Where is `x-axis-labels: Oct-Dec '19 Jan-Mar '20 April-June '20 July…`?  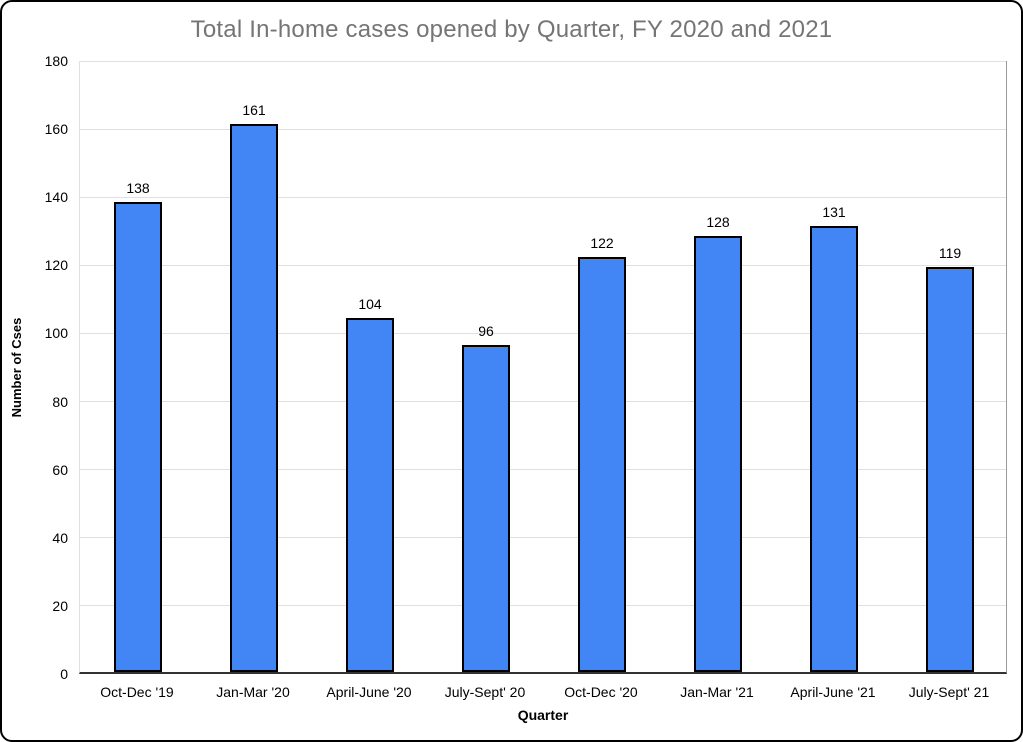 x-axis-labels: Oct-Dec '19 Jan-Mar '20 April-June '20 July… is located at coordinates (543, 692).